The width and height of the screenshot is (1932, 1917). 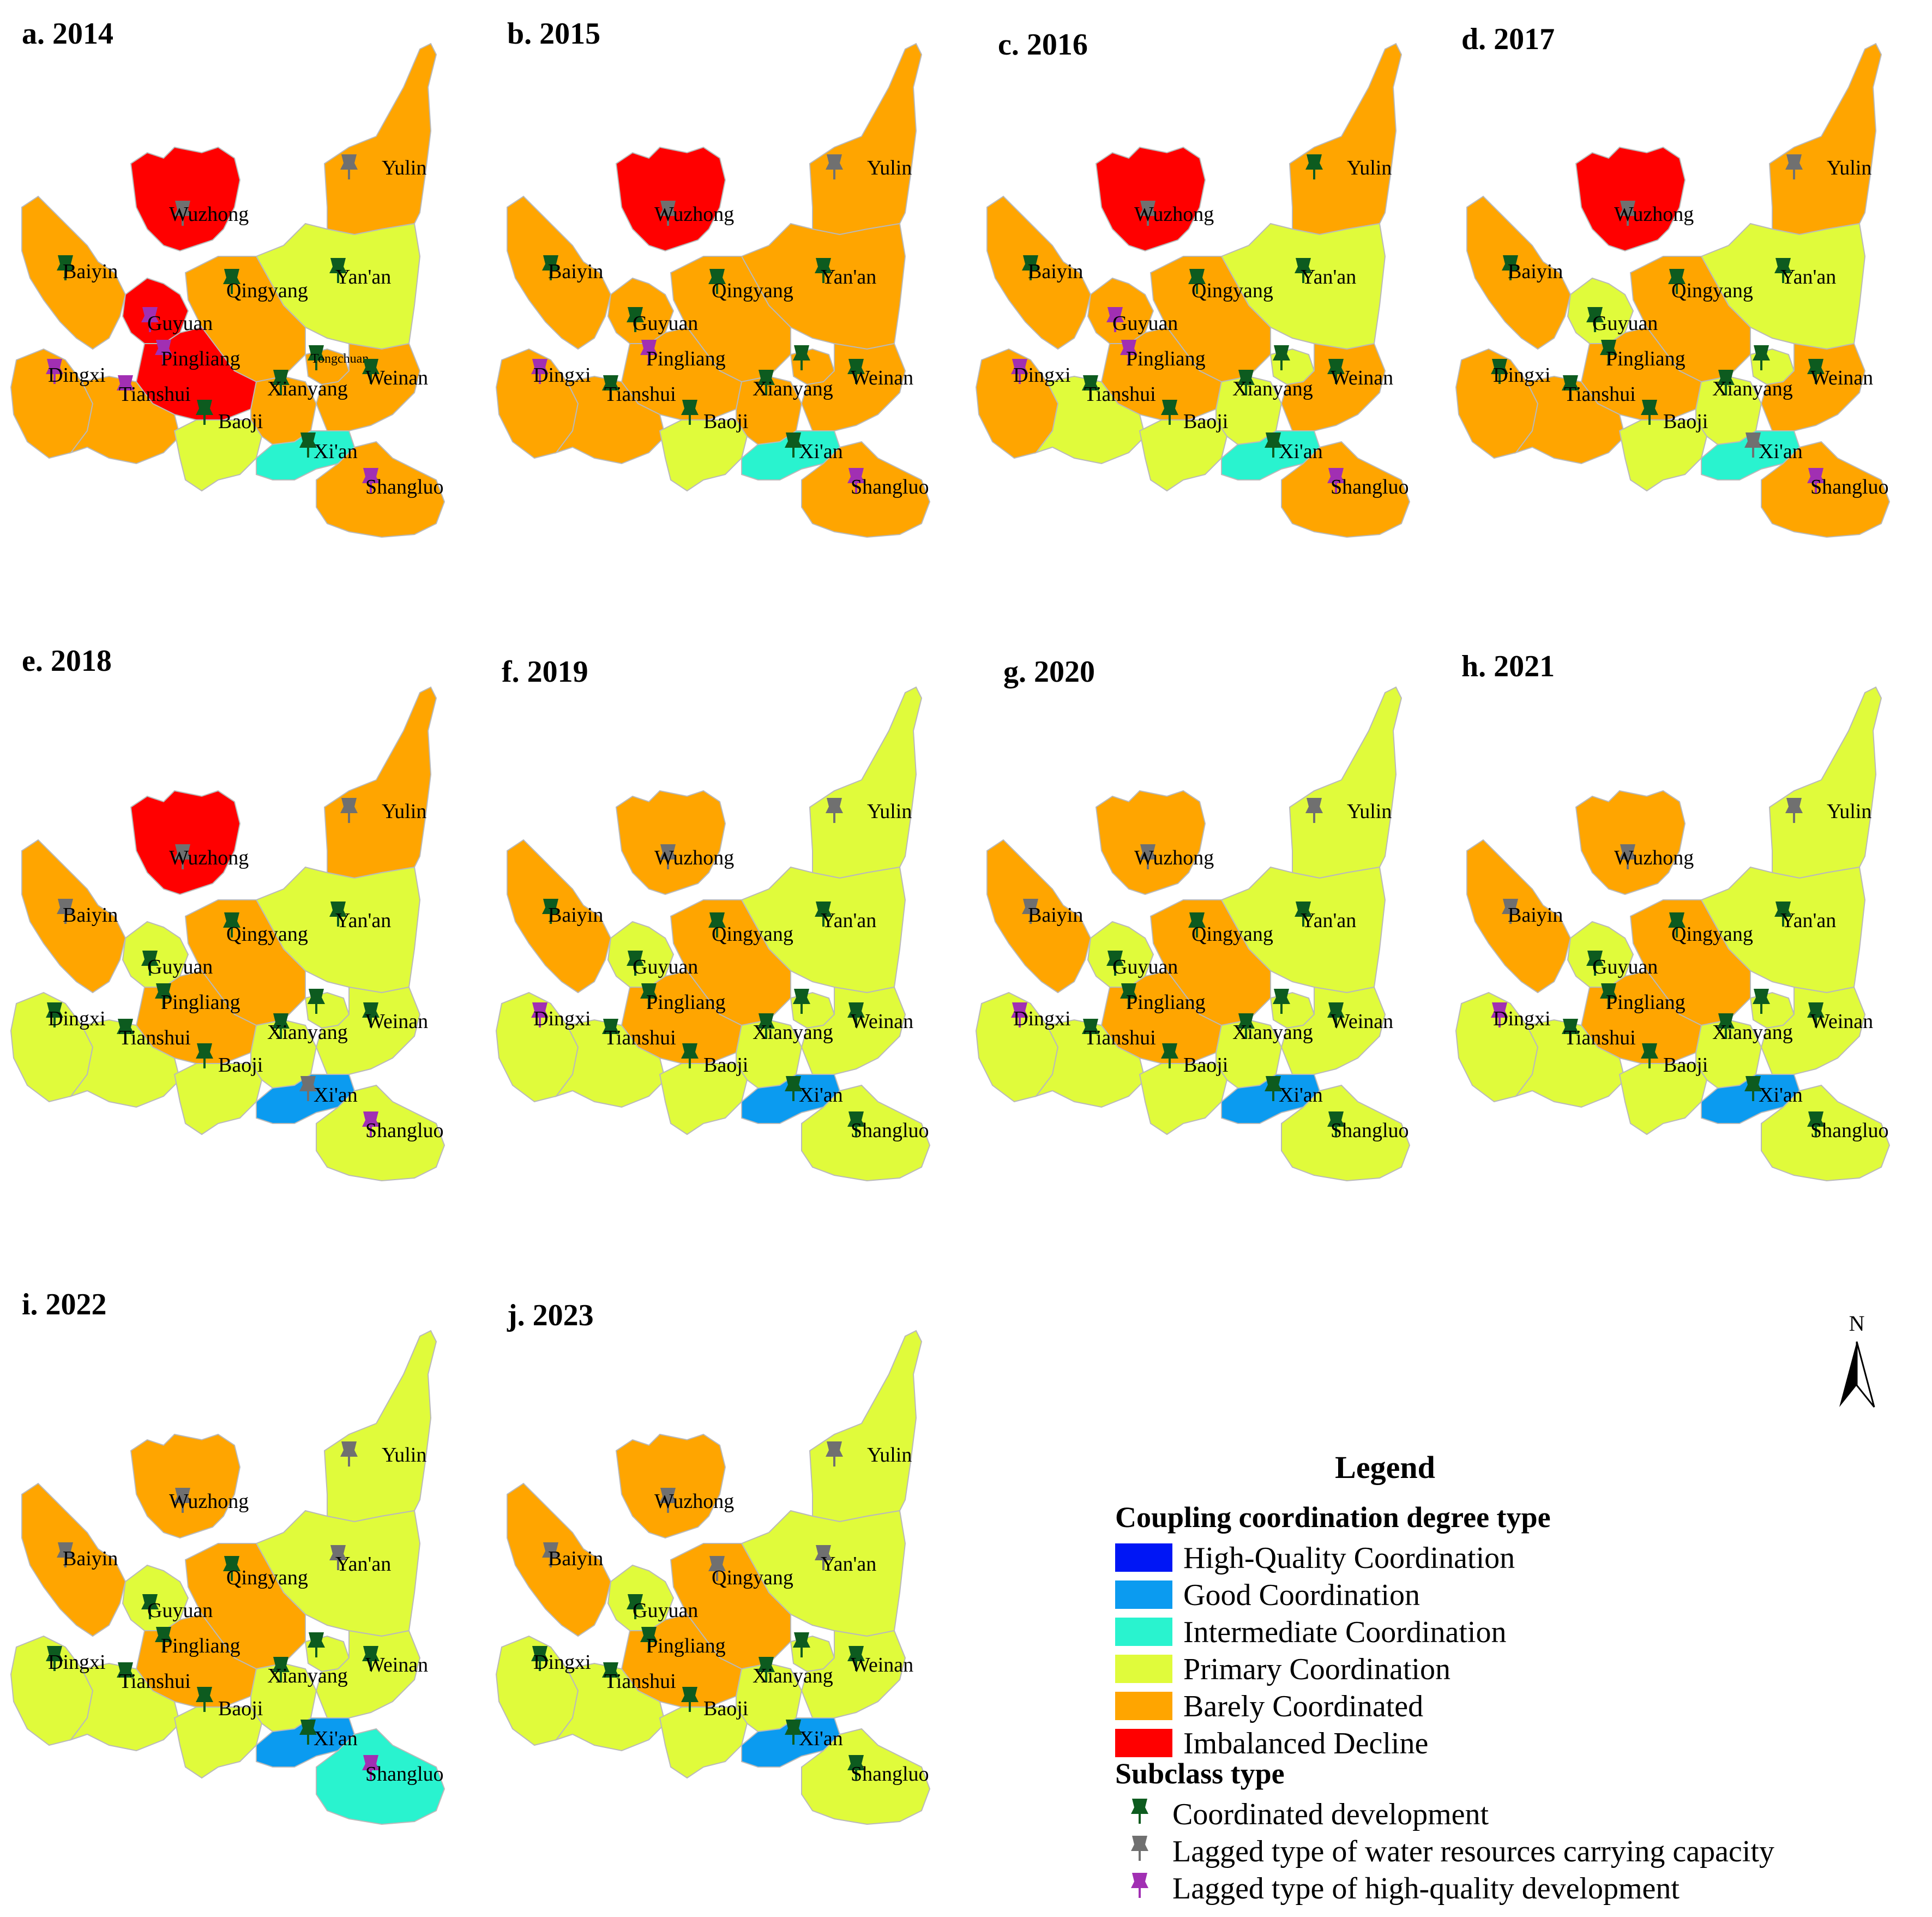 I want to click on label-baoji: Baoji, so click(x=1685, y=421).